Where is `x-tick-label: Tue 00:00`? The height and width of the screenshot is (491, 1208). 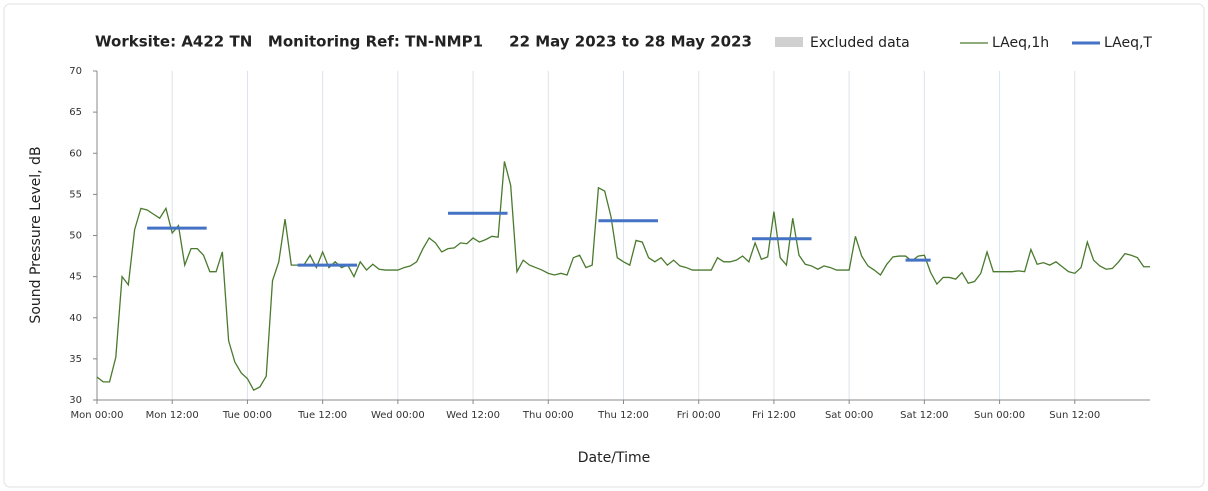
x-tick-label: Tue 00:00 is located at coordinates (247, 415).